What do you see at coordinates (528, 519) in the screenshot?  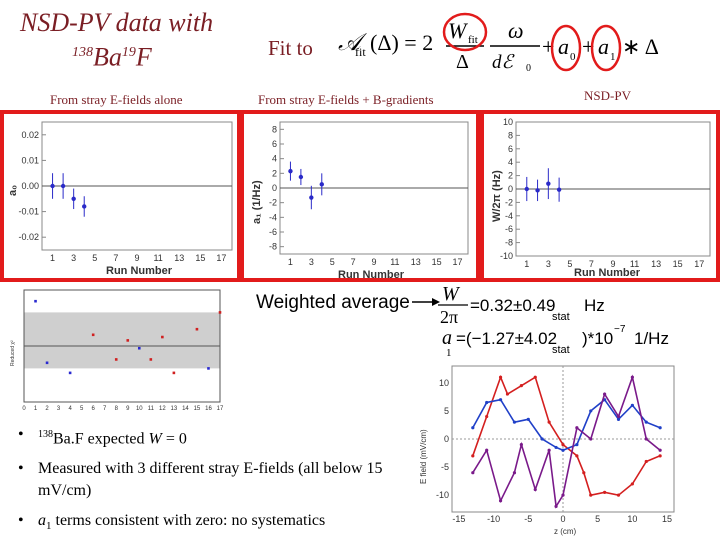 I see `xtick-label: -5` at bounding box center [528, 519].